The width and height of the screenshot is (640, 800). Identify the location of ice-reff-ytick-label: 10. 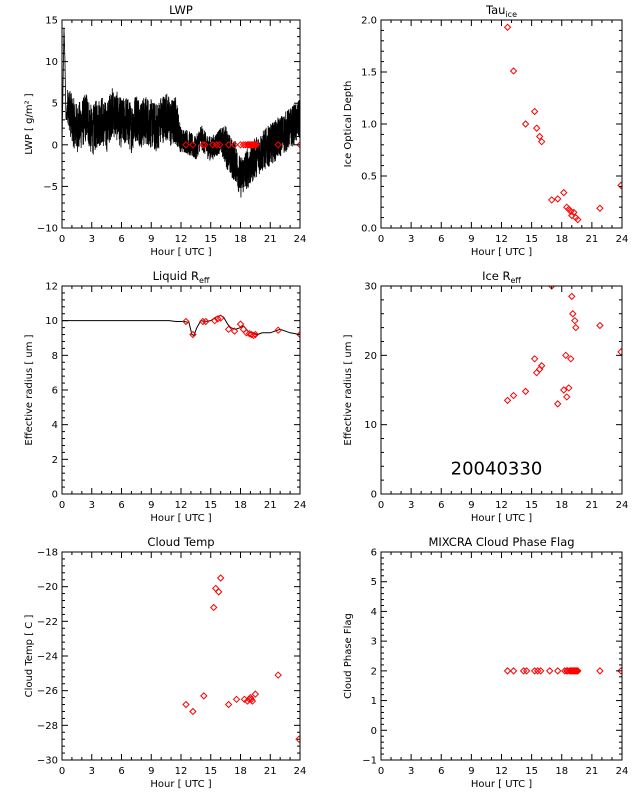
(370, 425).